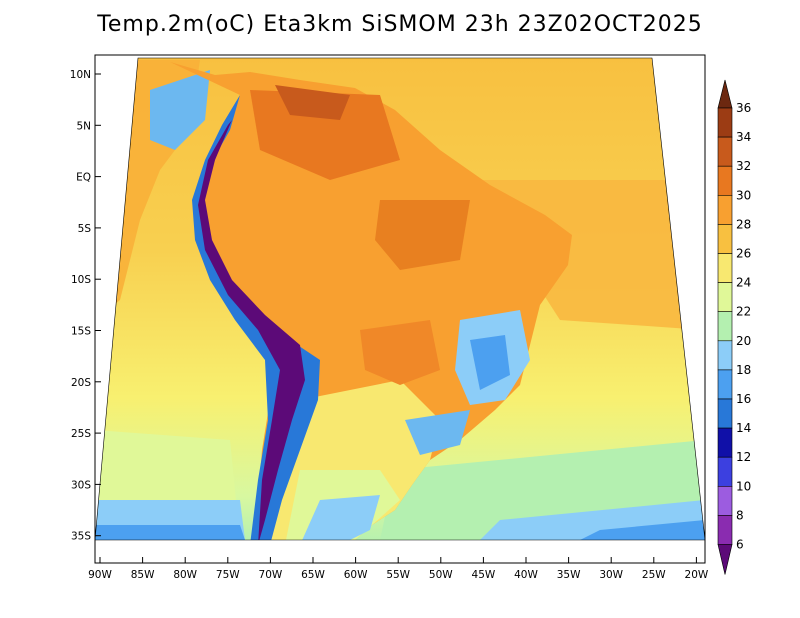 Image resolution: width=800 pixels, height=618 pixels. What do you see at coordinates (143, 575) in the screenshot?
I see `lon-tick-label: 85W` at bounding box center [143, 575].